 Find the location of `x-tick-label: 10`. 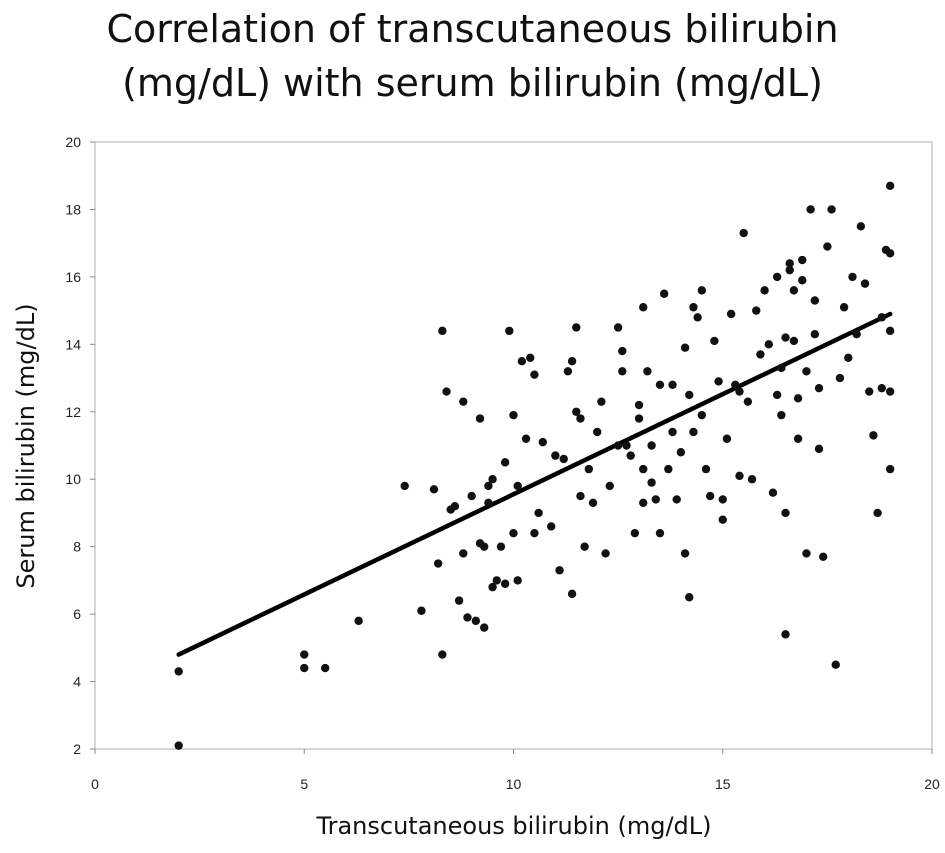

x-tick-label: 10 is located at coordinates (514, 784).